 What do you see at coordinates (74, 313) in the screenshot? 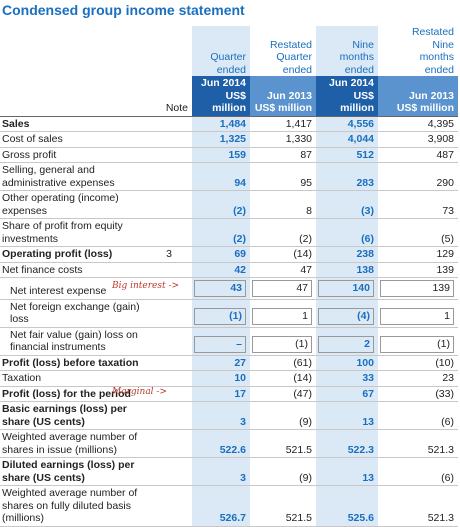
I see `row-label: Net foreign exchange (gain) loss` at bounding box center [74, 313].